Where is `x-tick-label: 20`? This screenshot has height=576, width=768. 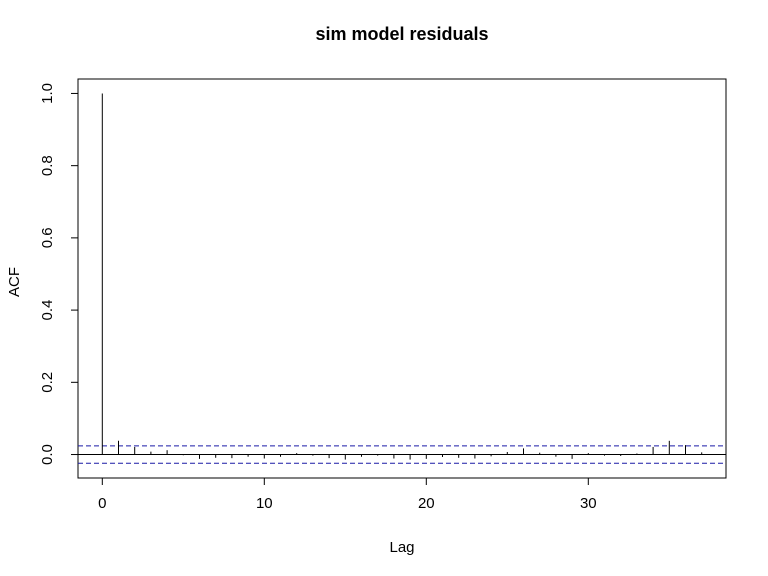 x-tick-label: 20 is located at coordinates (426, 503).